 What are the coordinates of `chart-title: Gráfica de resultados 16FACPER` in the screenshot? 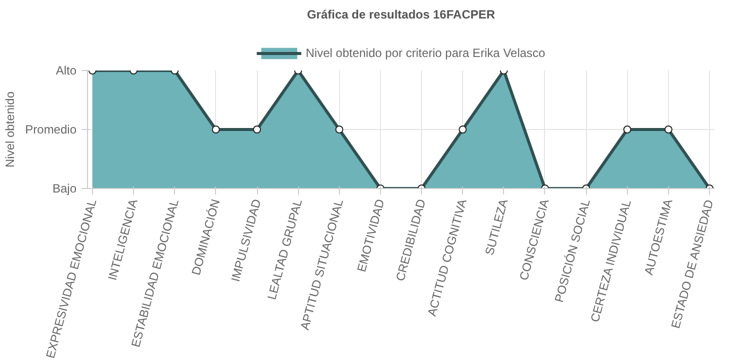 It's located at (401, 15).